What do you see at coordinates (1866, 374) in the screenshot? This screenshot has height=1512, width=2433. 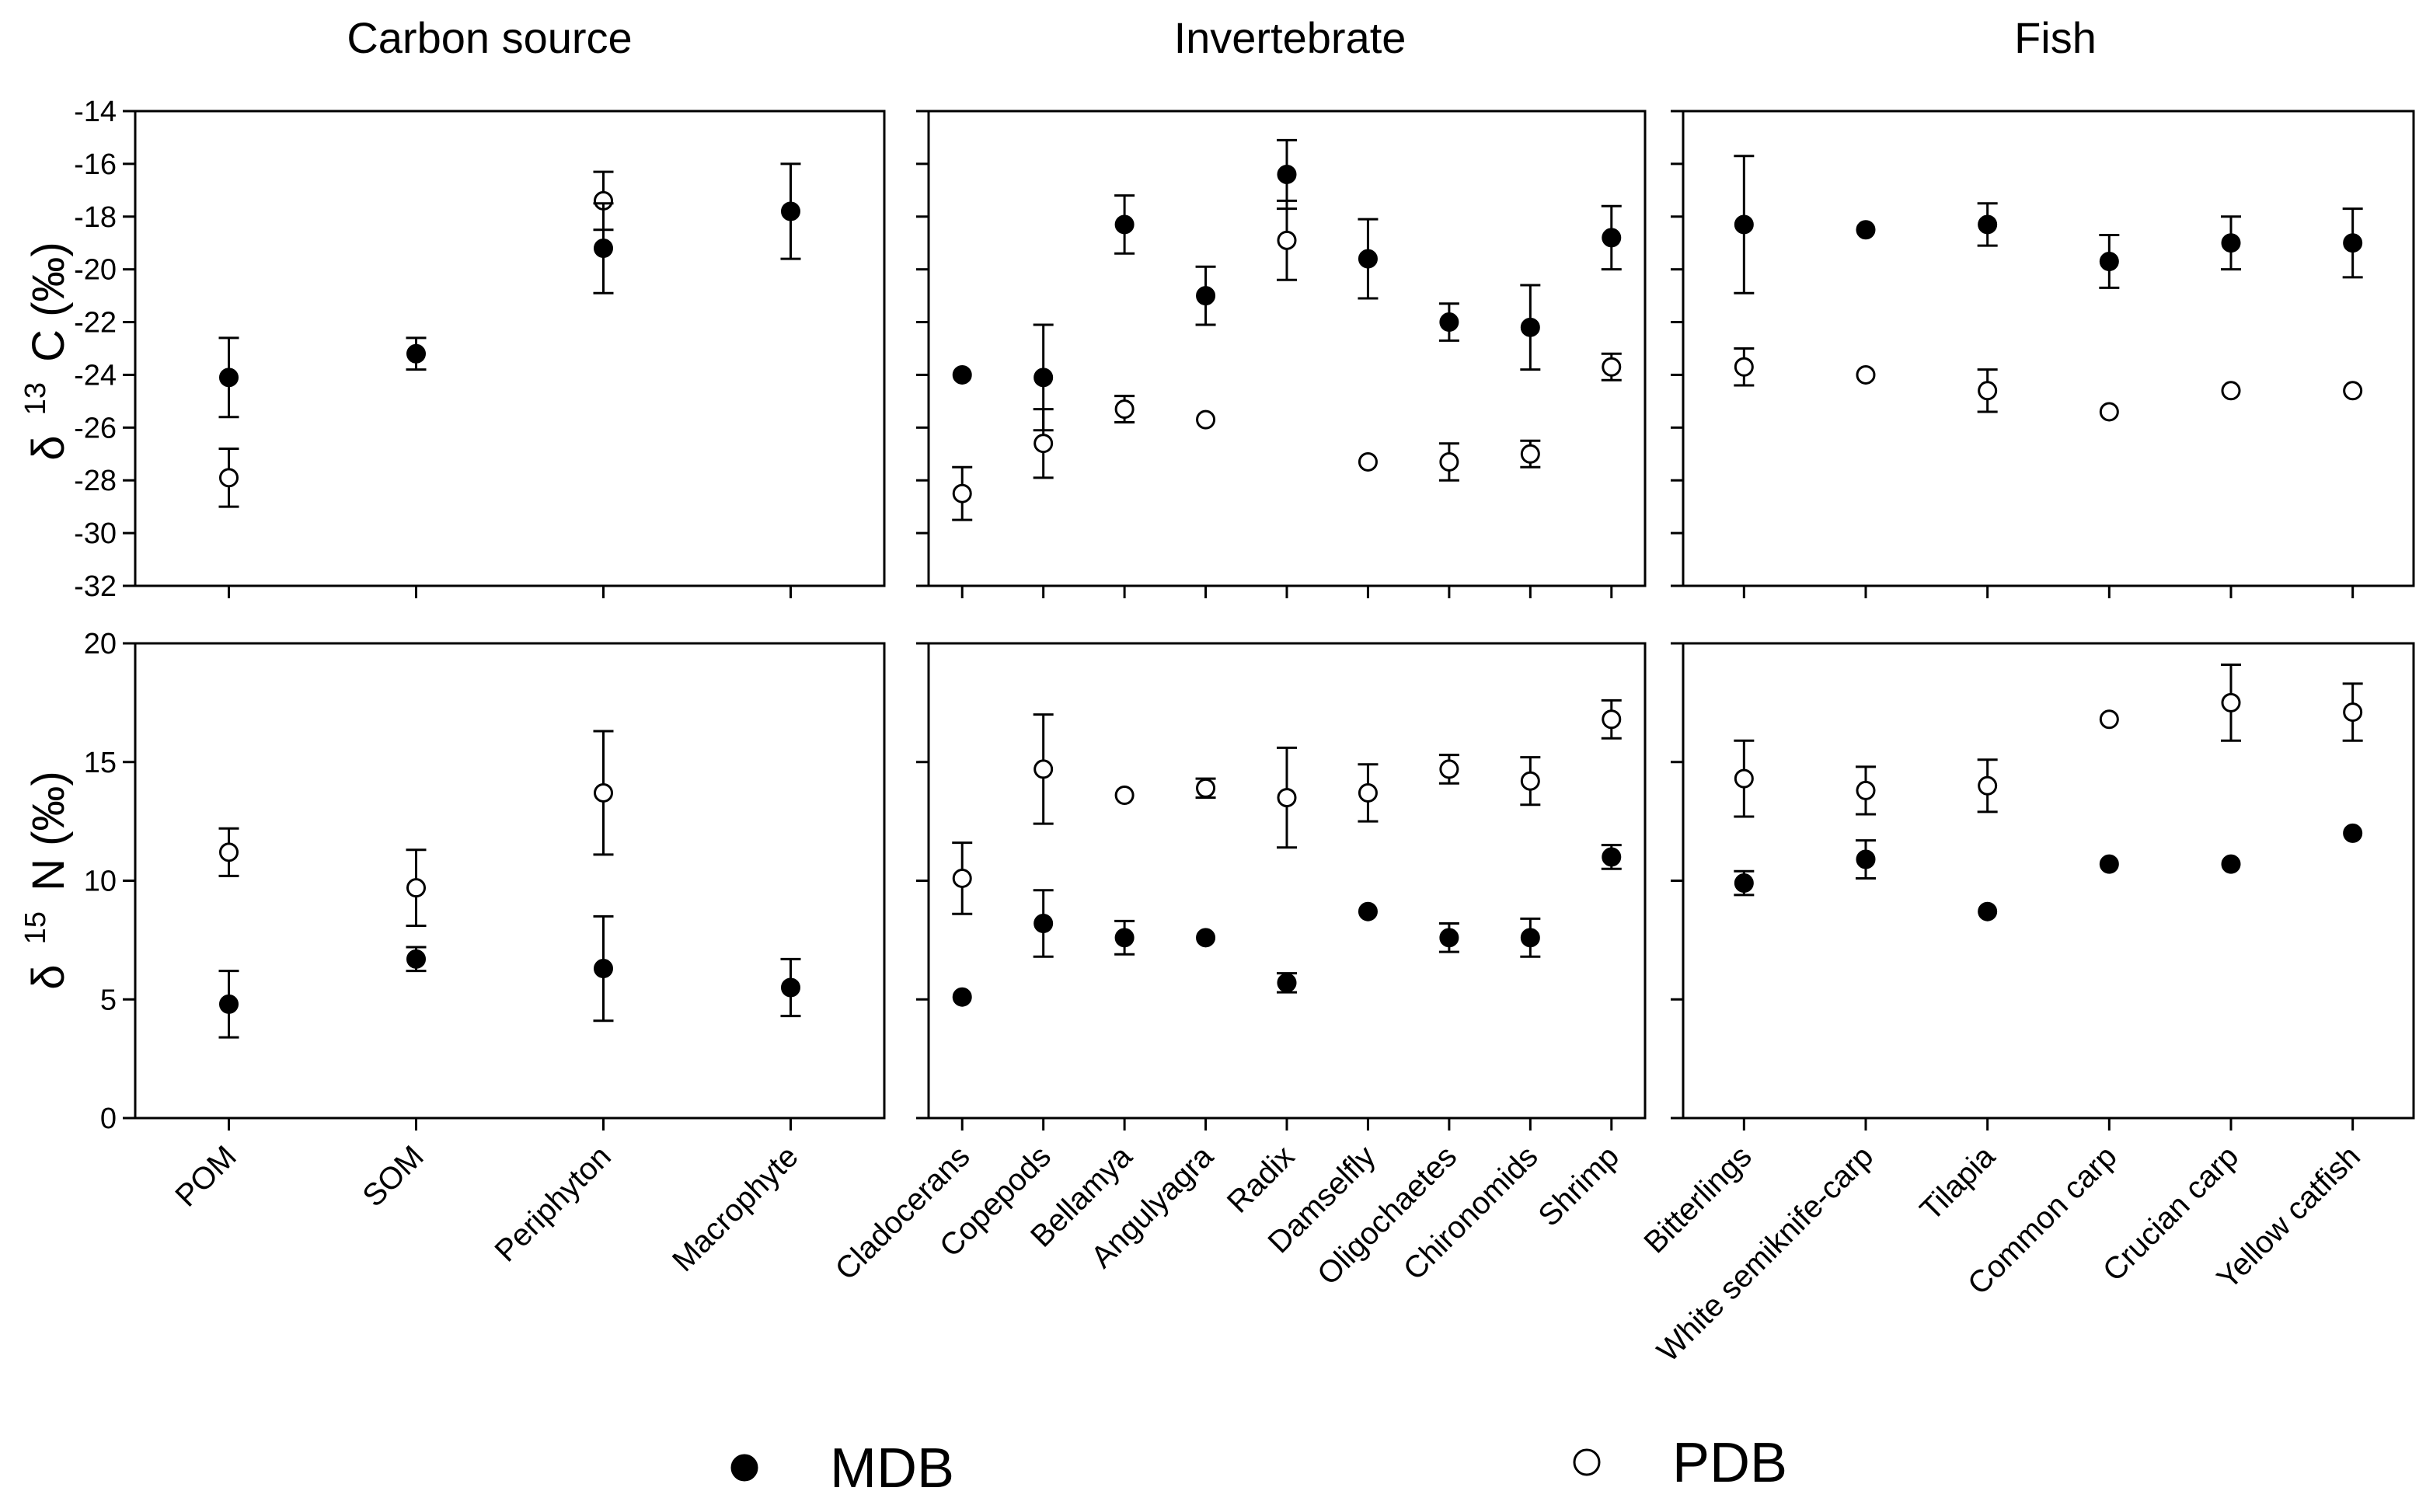 I see `panel-fish-d13c-pdb-white-semiknife-carp-point` at bounding box center [1866, 374].